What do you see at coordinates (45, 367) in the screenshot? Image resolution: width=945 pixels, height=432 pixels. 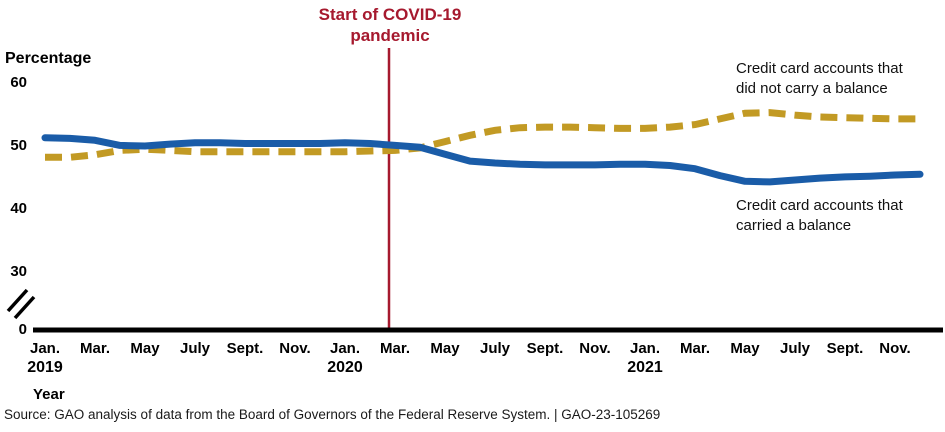 I see `year-label: 2019` at bounding box center [45, 367].